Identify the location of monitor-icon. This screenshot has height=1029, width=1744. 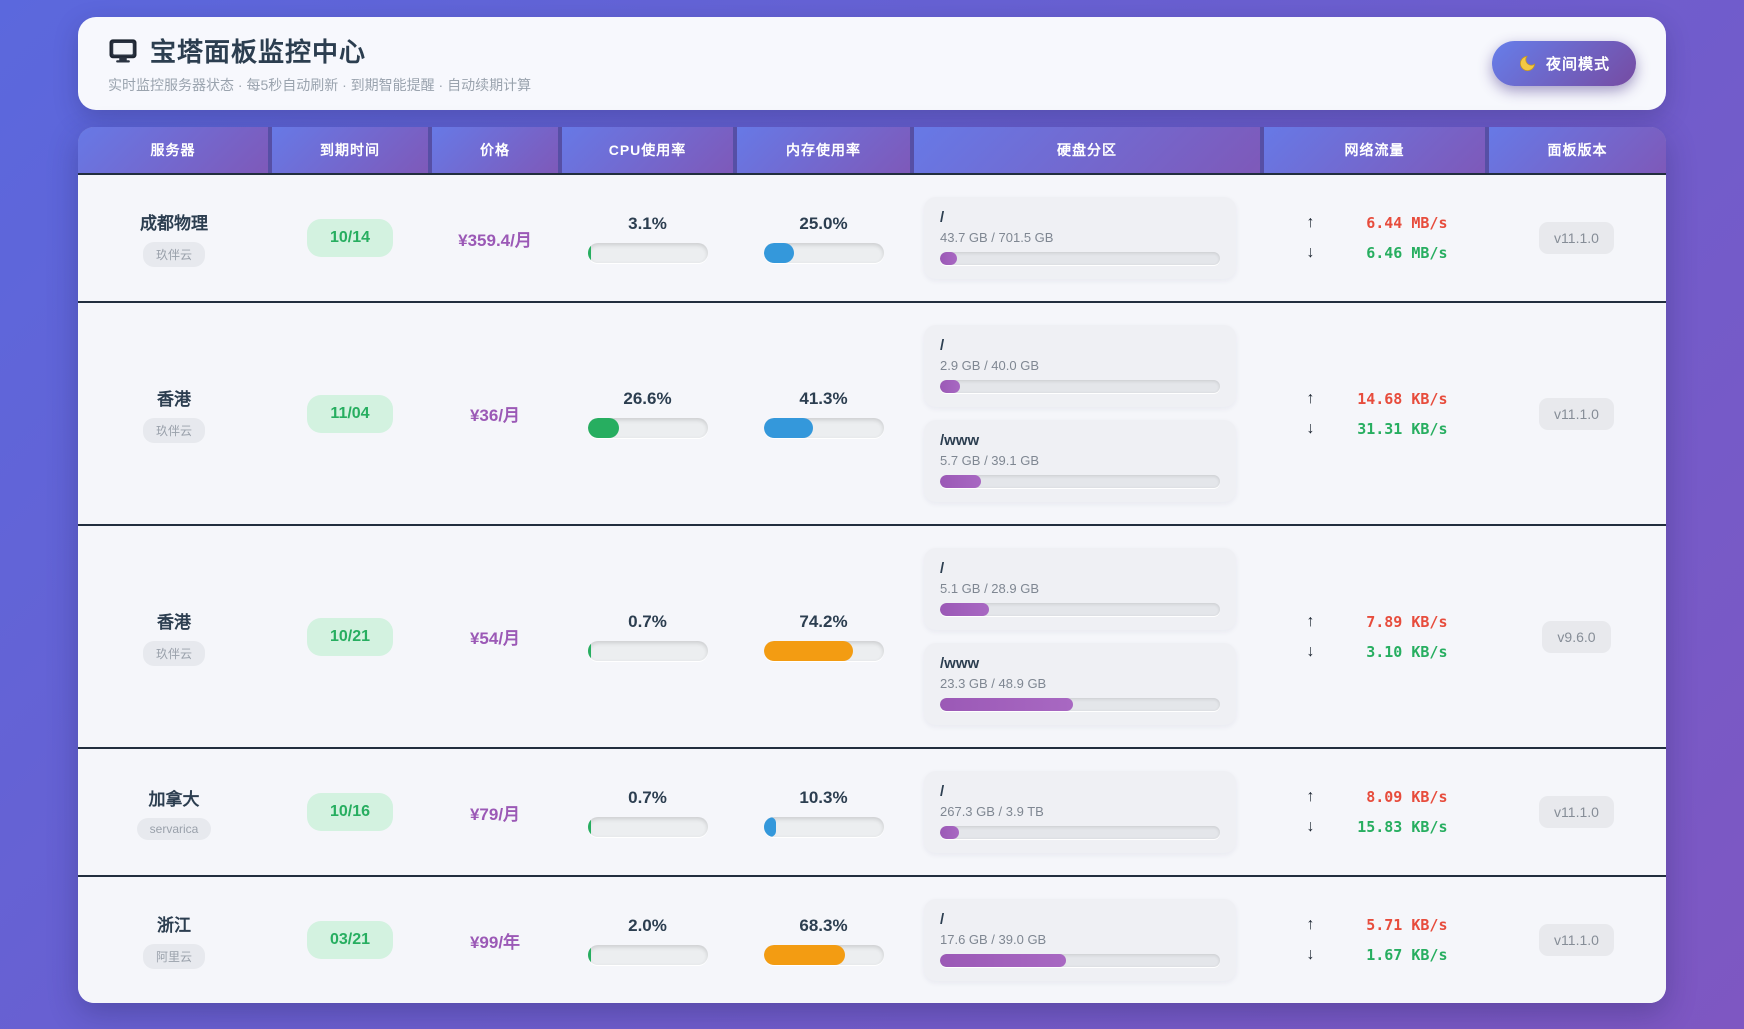
(123, 51).